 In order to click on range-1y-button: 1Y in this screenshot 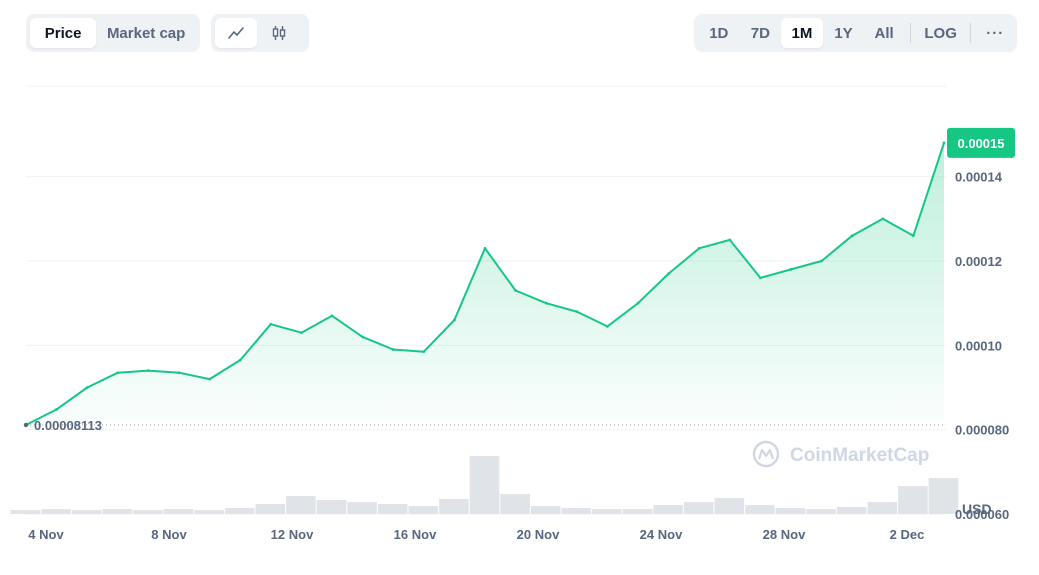, I will do `click(843, 33)`.